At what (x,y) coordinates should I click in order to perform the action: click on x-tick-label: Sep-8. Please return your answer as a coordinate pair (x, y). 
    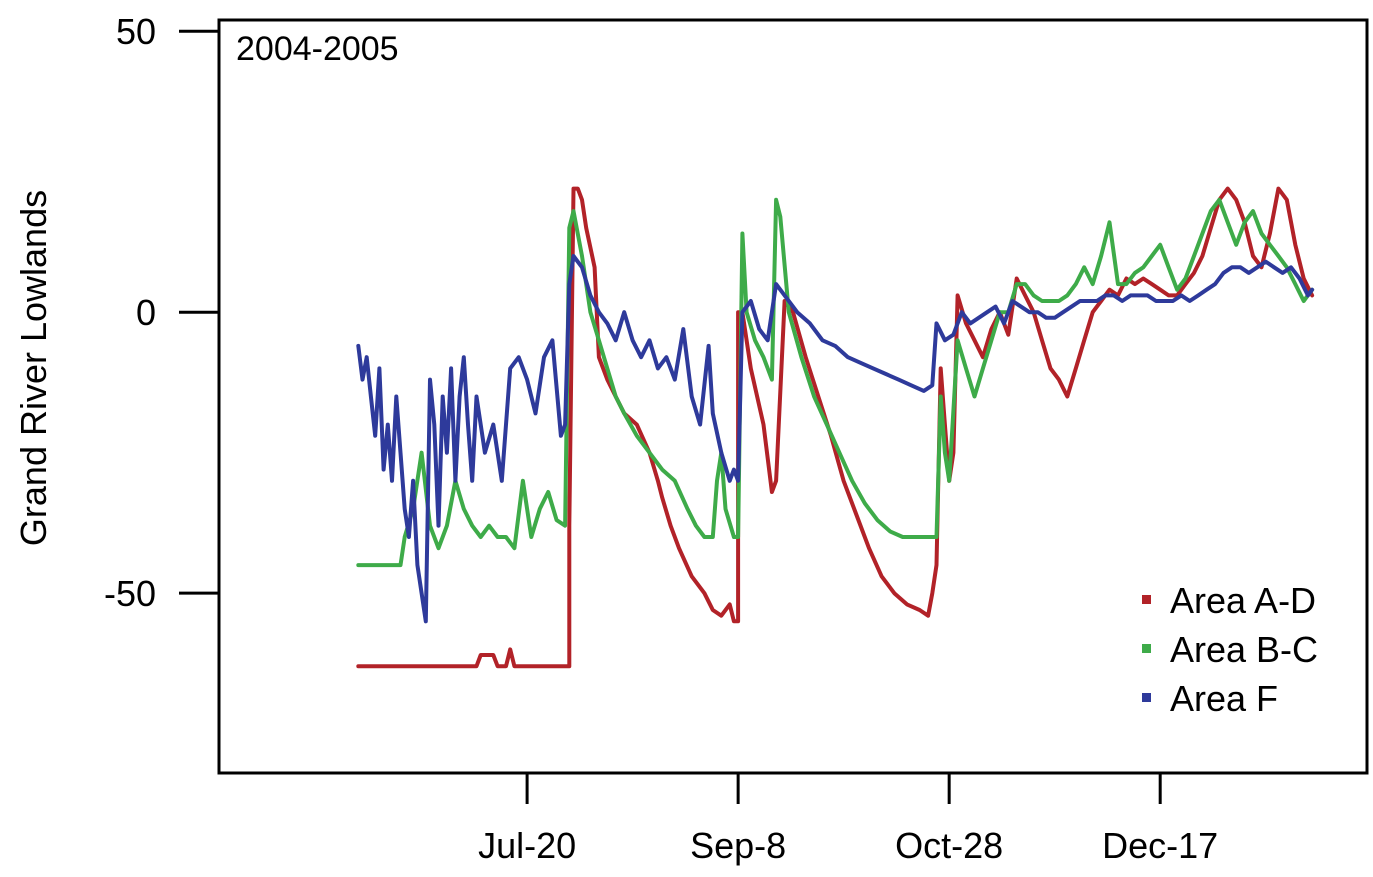
    Looking at the image, I should click on (738, 845).